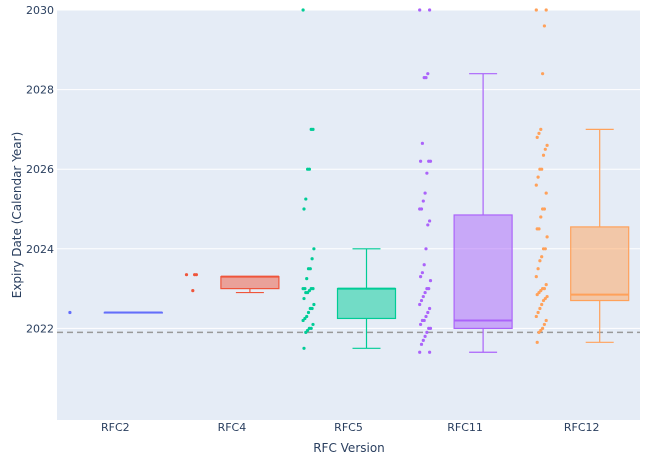  I want to click on box-rfc2, so click(115, 312).